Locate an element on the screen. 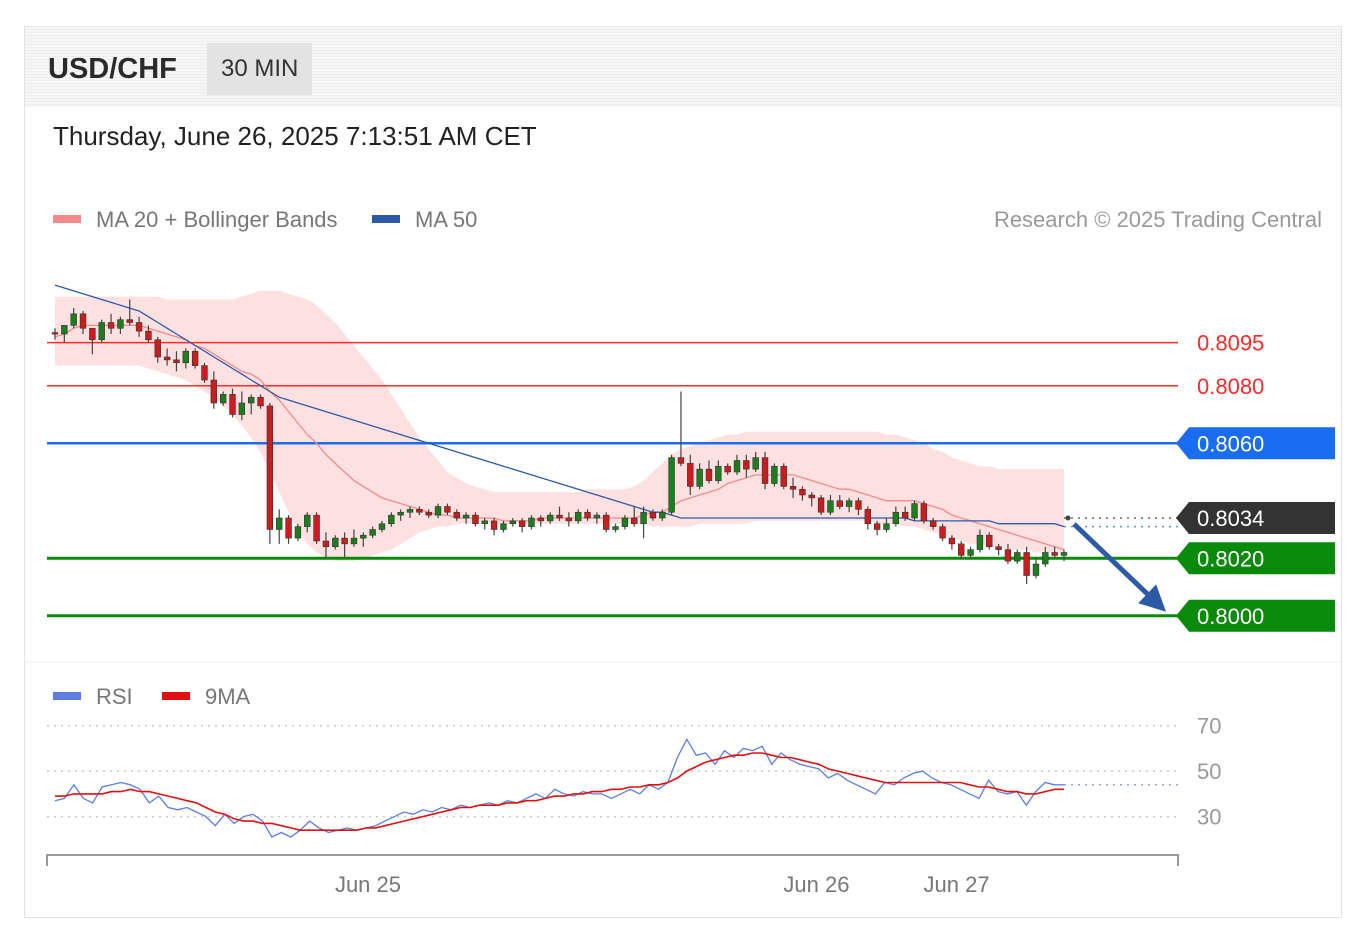 This screenshot has height=934, width=1366. rsi-ma-line is located at coordinates (559, 792).